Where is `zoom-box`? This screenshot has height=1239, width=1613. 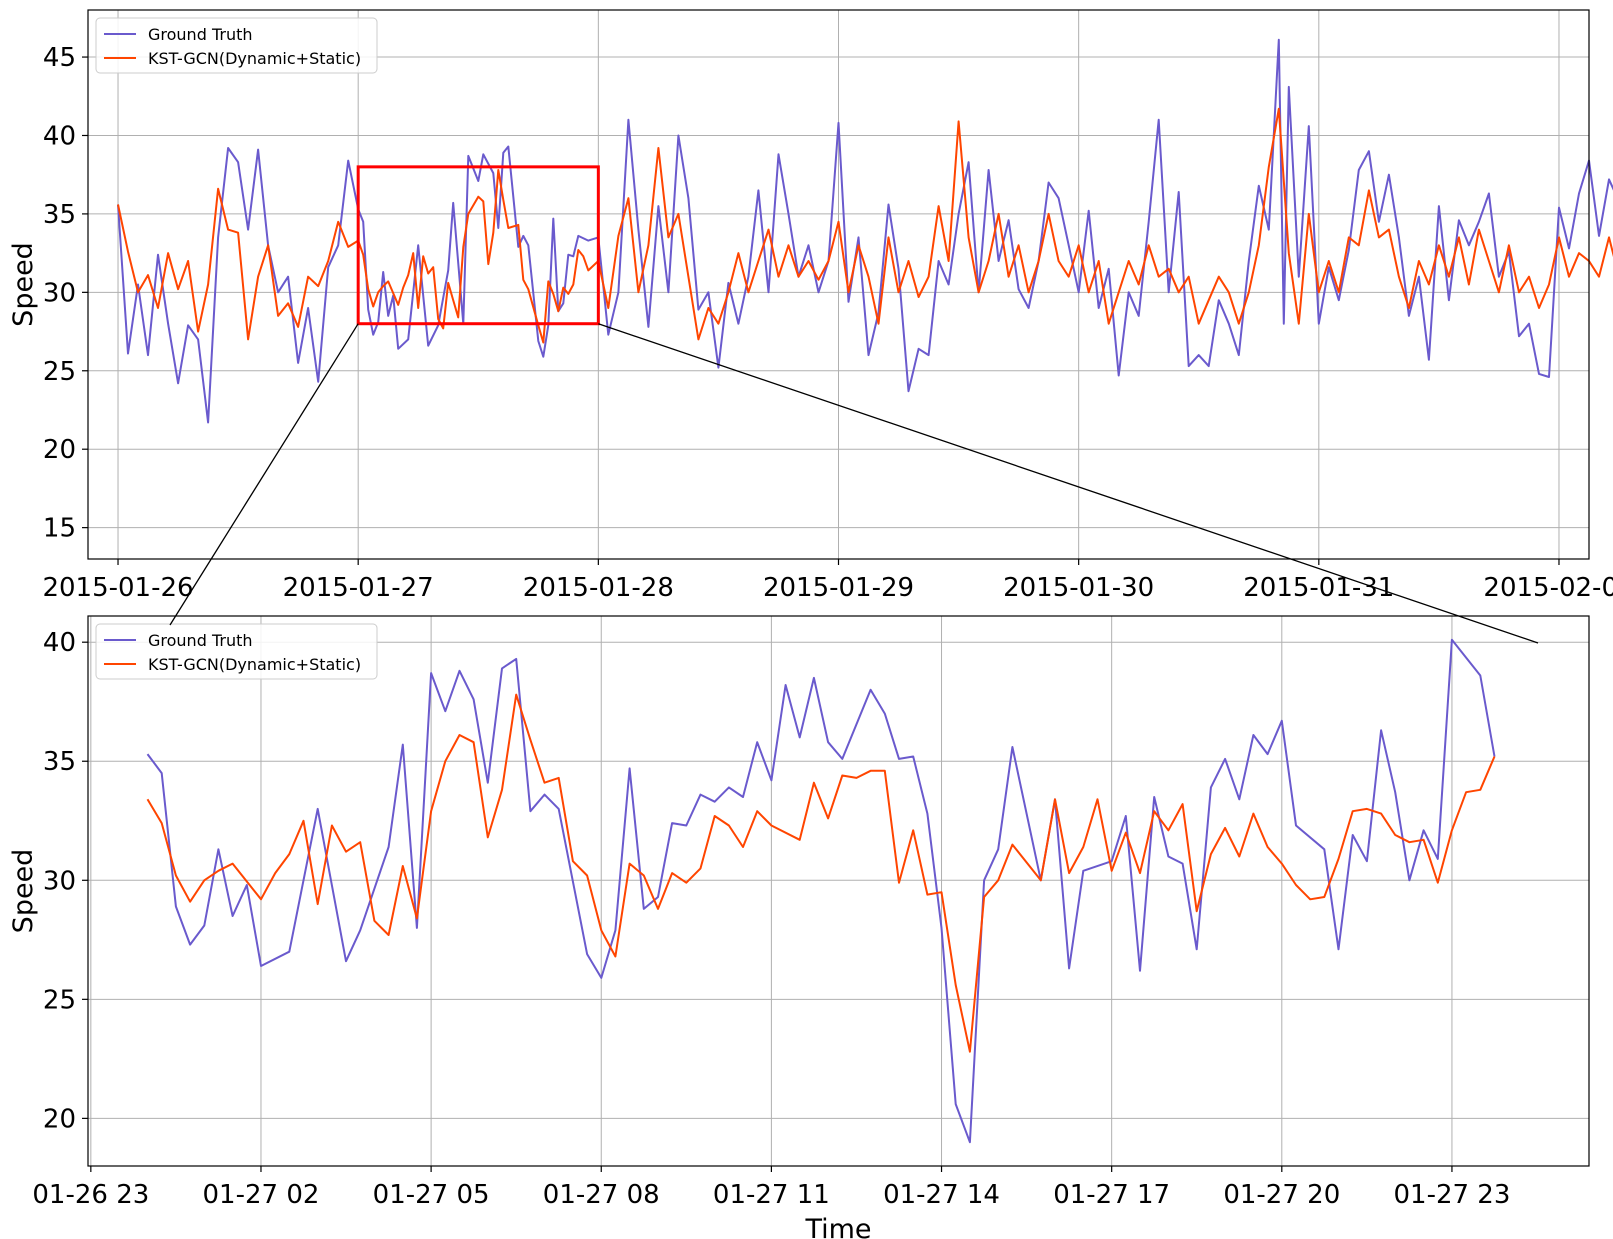
zoom-box is located at coordinates (478, 245).